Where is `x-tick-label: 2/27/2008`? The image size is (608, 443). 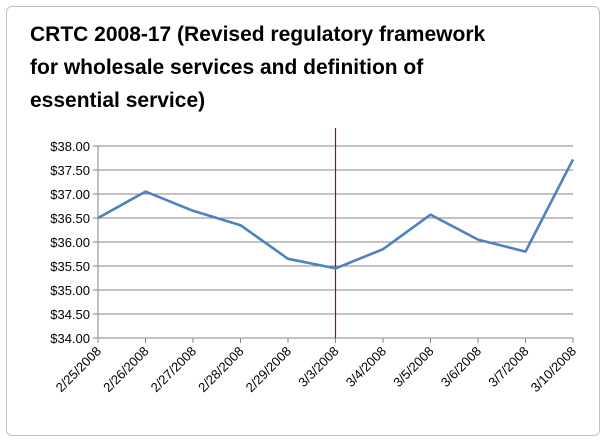 x-tick-label: 2/27/2008 is located at coordinates (174, 370).